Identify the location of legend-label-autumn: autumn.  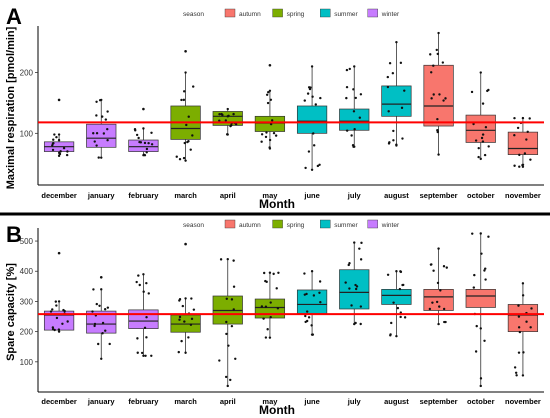
(250, 14).